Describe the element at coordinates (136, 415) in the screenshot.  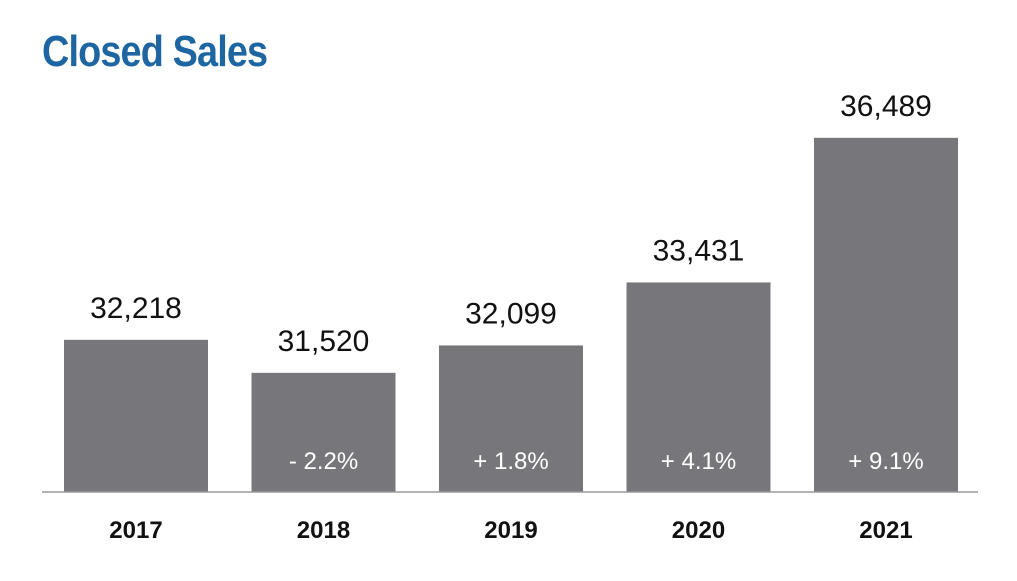
I see `bar-2017` at that location.